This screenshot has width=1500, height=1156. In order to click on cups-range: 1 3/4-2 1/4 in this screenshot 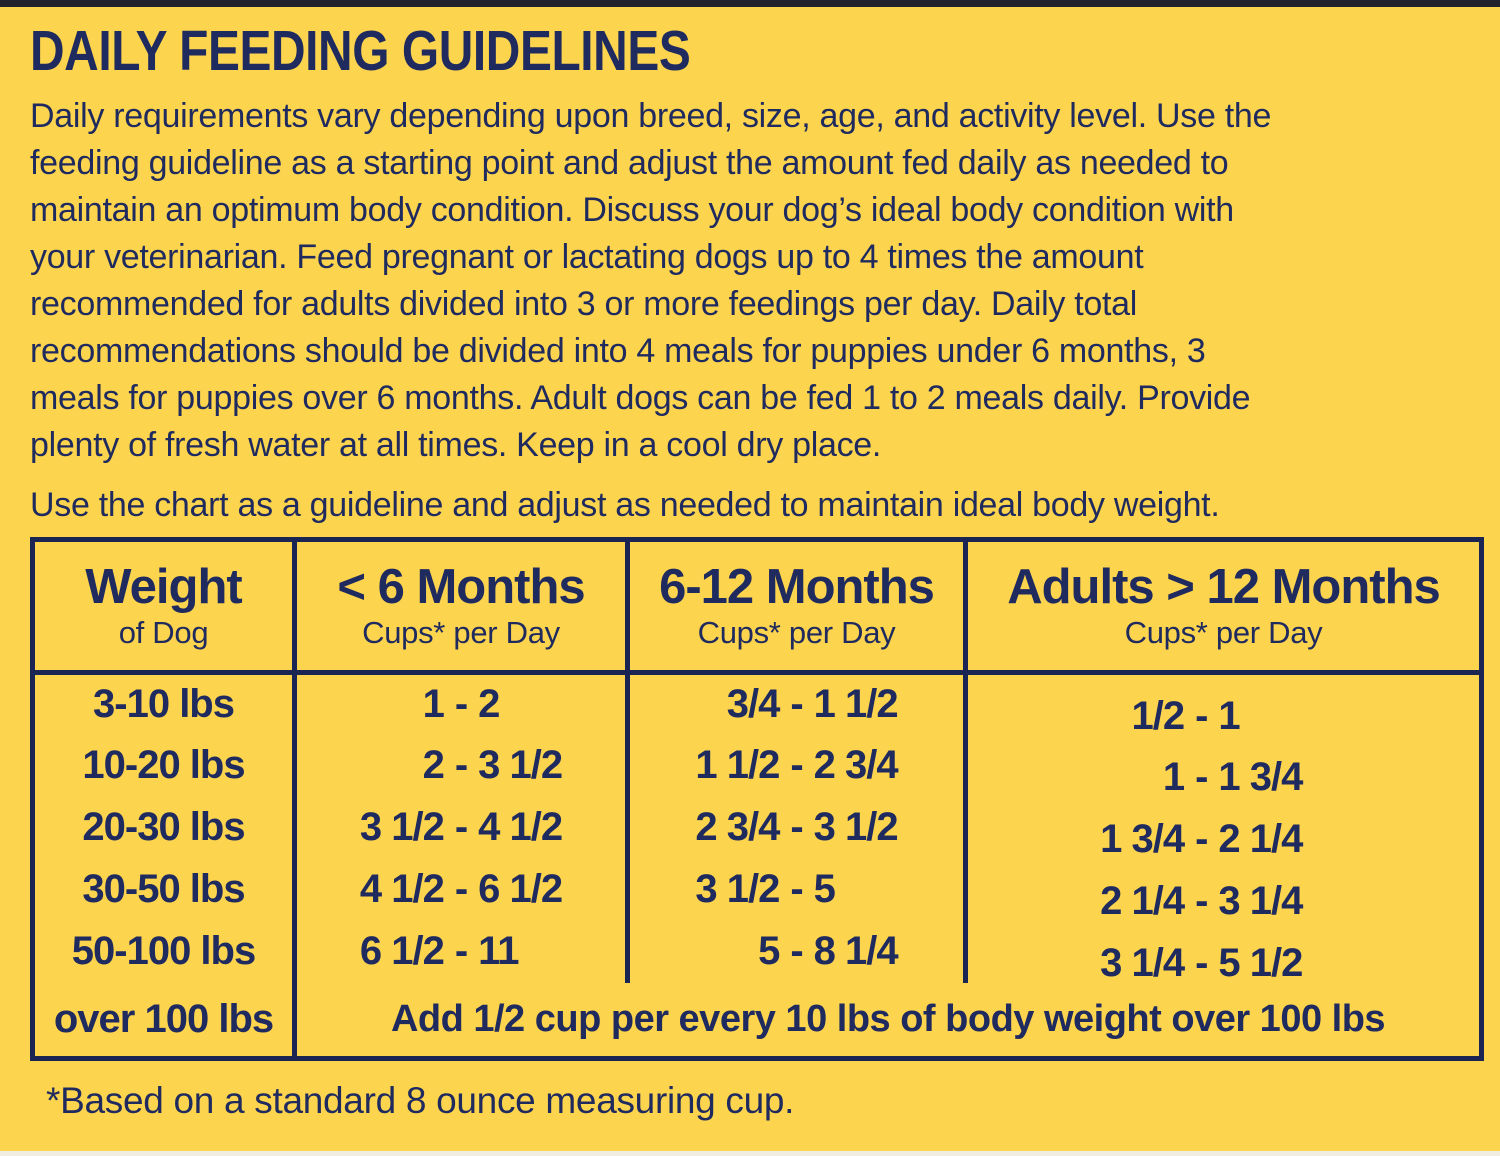, I will do `click(1223, 839)`.